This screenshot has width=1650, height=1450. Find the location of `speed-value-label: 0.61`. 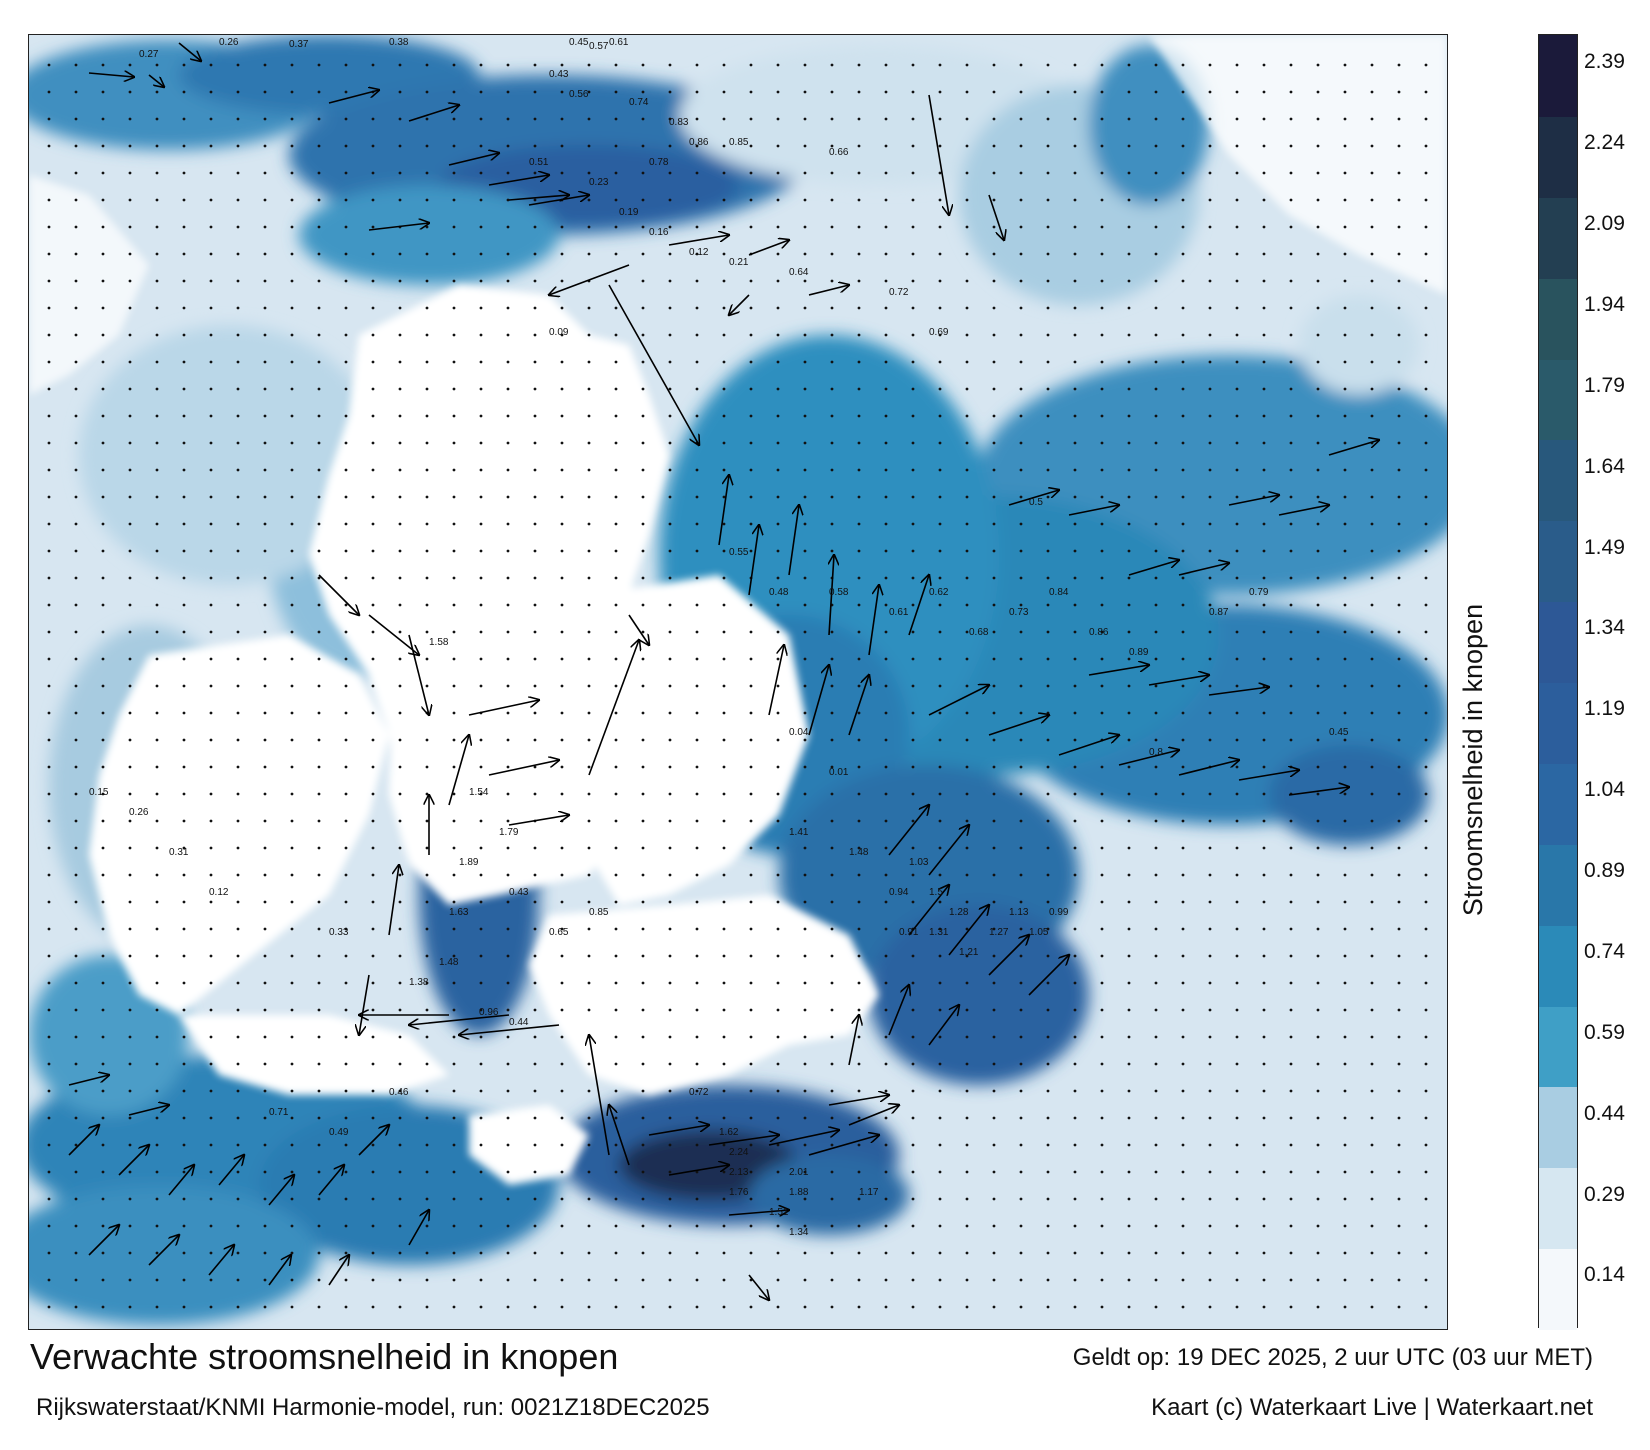

speed-value-label: 0.61 is located at coordinates (619, 42).